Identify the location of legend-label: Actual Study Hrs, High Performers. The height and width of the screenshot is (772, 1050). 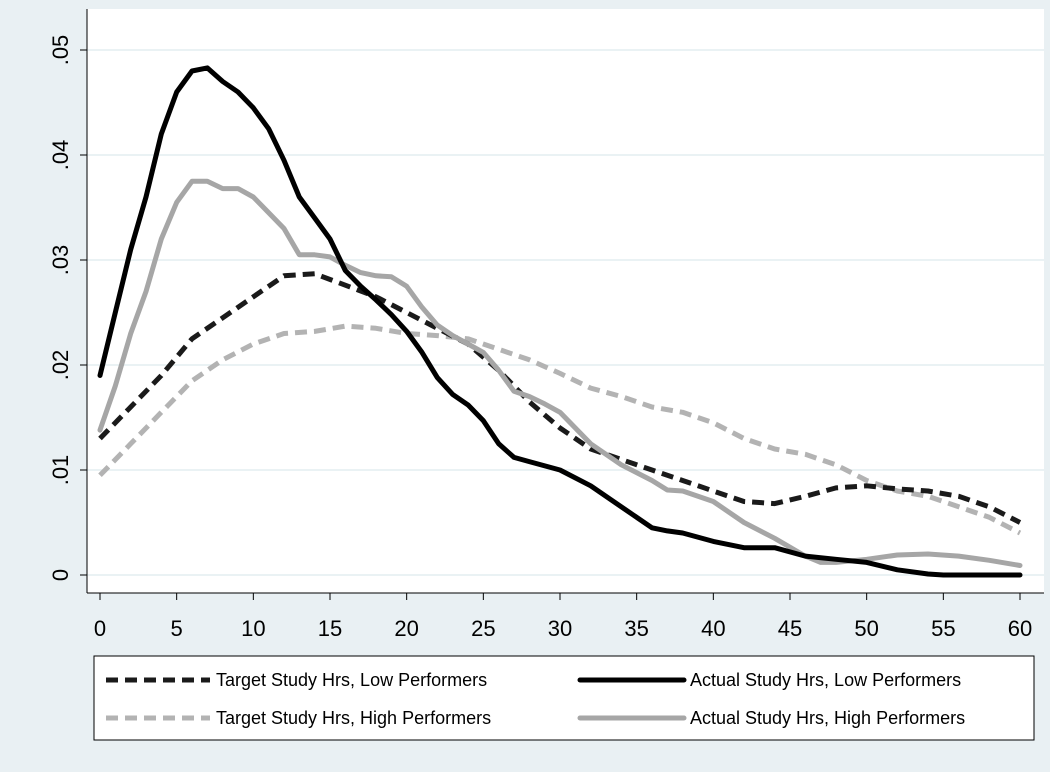
(827, 718).